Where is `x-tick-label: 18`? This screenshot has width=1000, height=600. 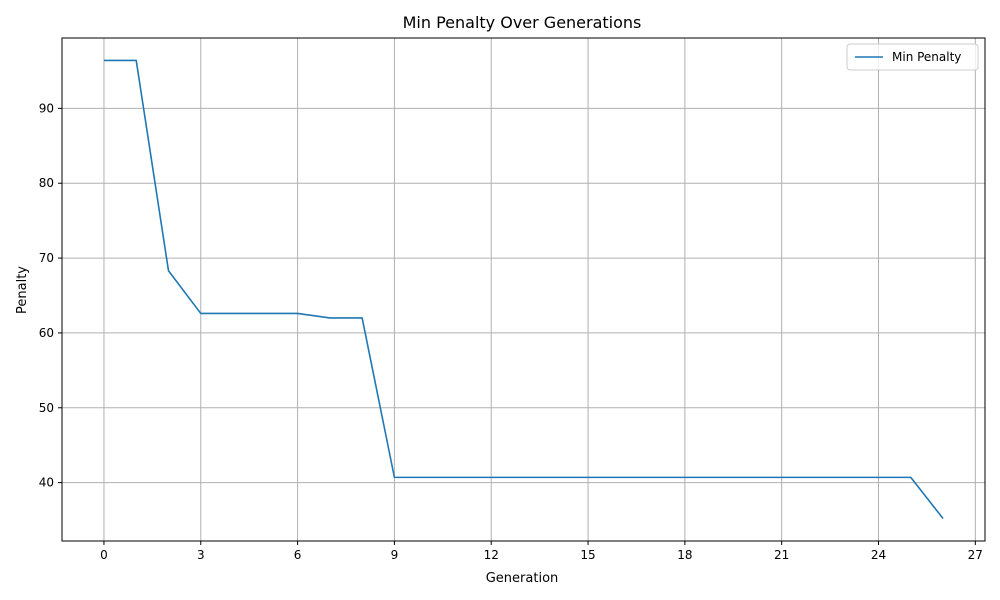
x-tick-label: 18 is located at coordinates (684, 555).